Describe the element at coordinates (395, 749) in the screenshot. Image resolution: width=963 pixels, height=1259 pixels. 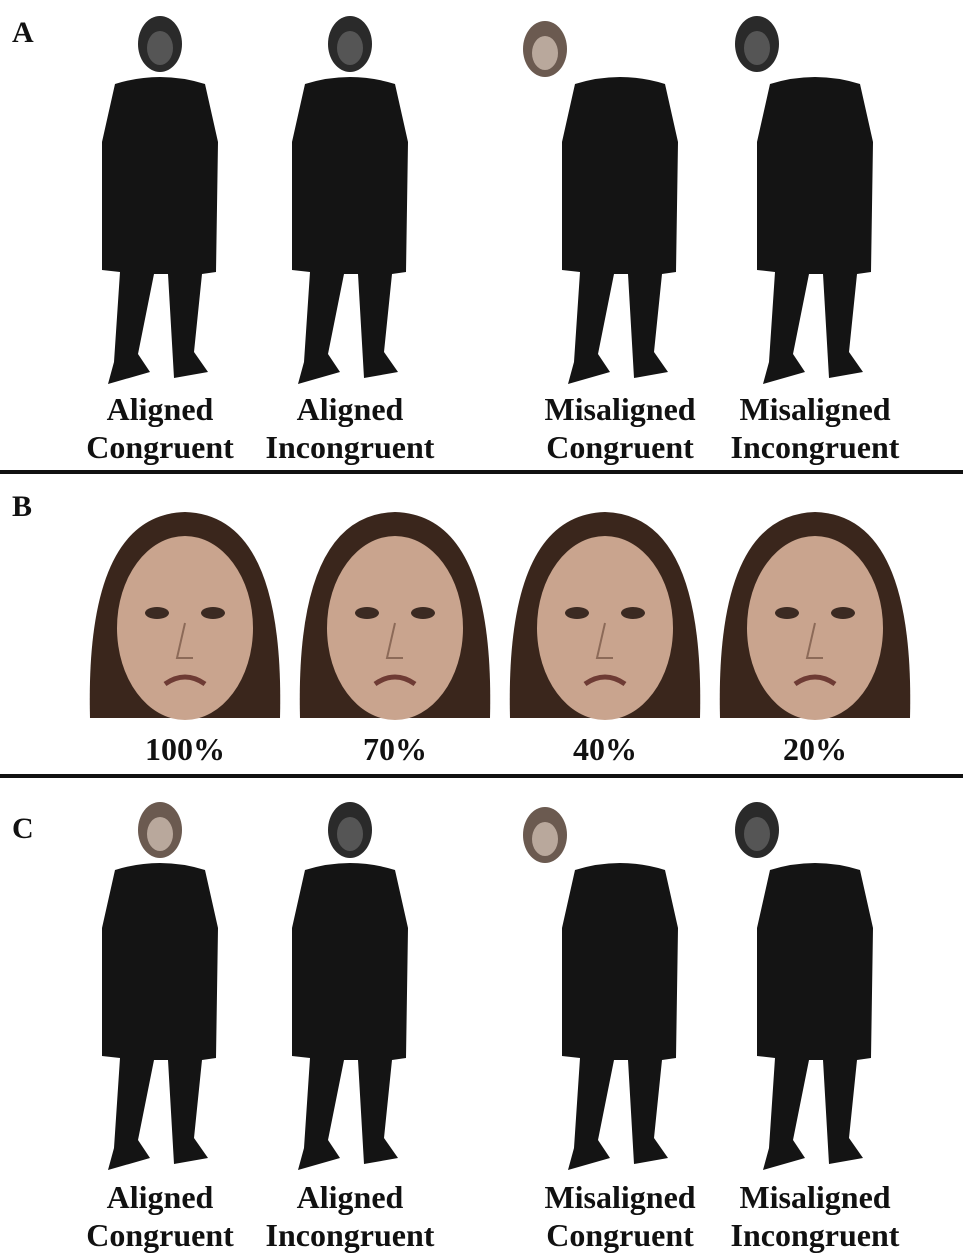
I see `intensity-label: 70%` at that location.